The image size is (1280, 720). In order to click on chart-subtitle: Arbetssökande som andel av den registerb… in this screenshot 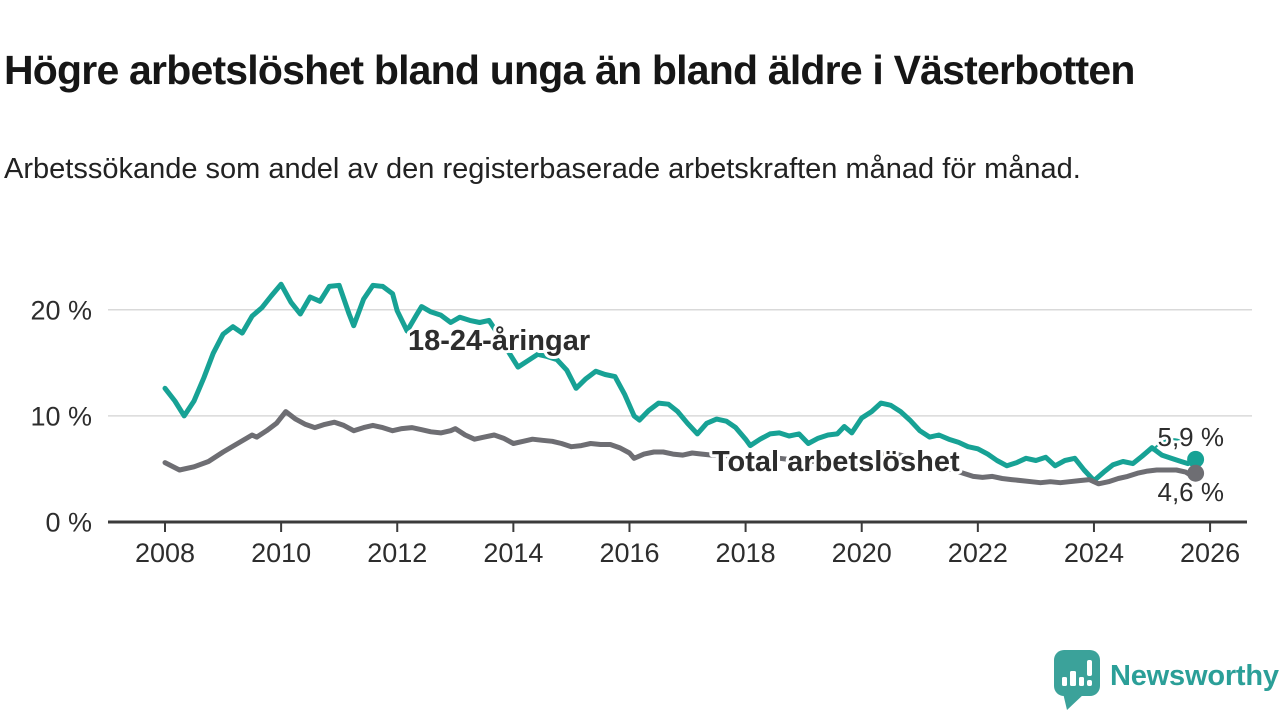, I will do `click(542, 169)`.